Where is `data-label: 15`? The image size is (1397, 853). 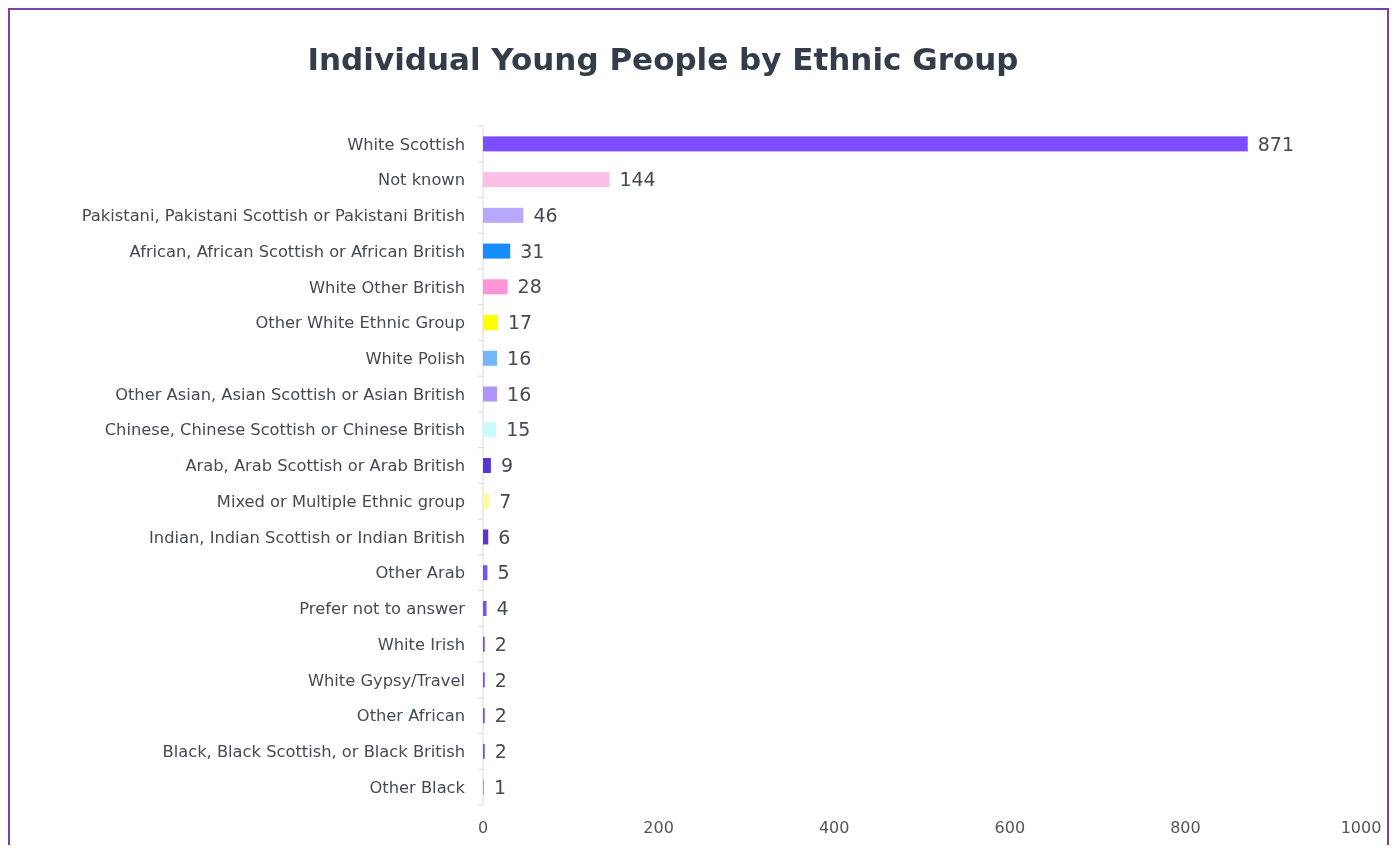 data-label: 15 is located at coordinates (518, 429).